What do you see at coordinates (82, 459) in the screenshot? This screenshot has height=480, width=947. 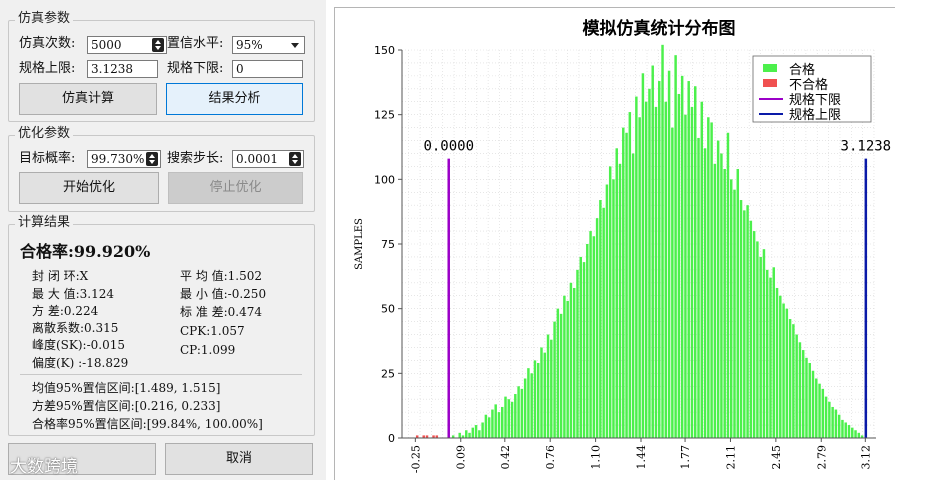 I see `export-button` at bounding box center [82, 459].